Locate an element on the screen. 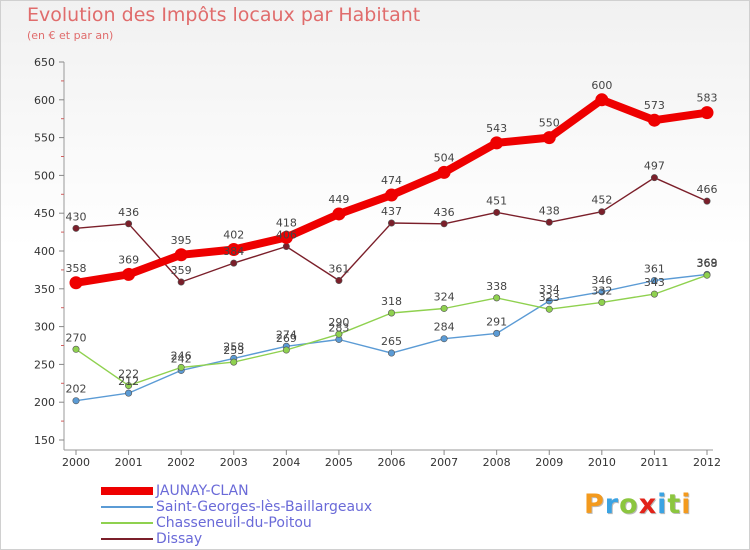 The height and width of the screenshot is (550, 750). data-label: 258 is located at coordinates (233, 346).